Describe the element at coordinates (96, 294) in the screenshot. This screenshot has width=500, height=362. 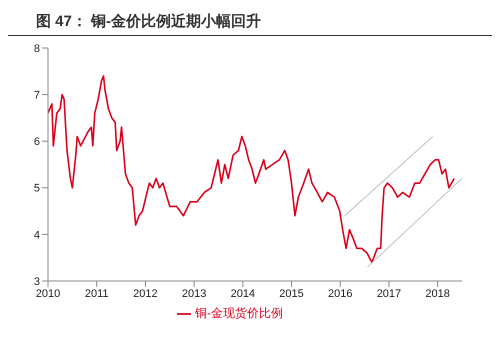
I see `x-tick-label: 2011` at that location.